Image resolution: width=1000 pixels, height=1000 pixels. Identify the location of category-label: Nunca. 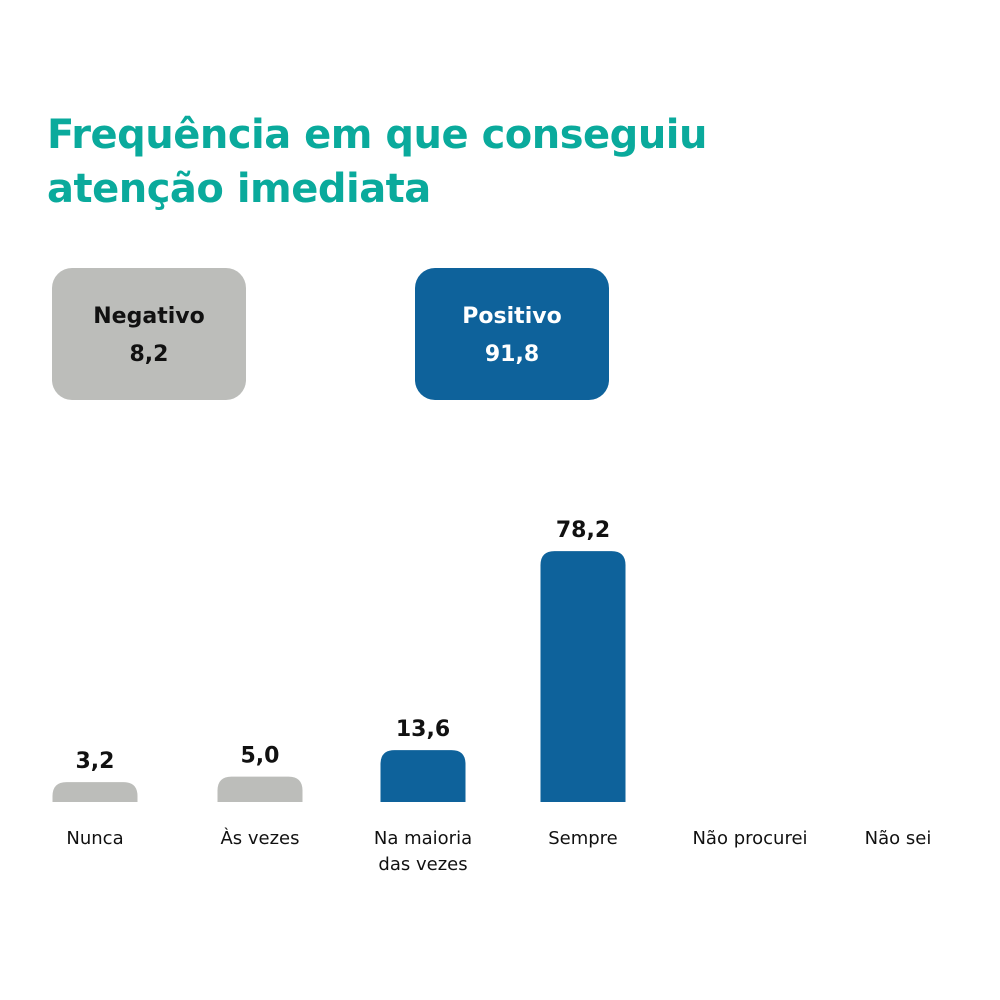
(95, 838).